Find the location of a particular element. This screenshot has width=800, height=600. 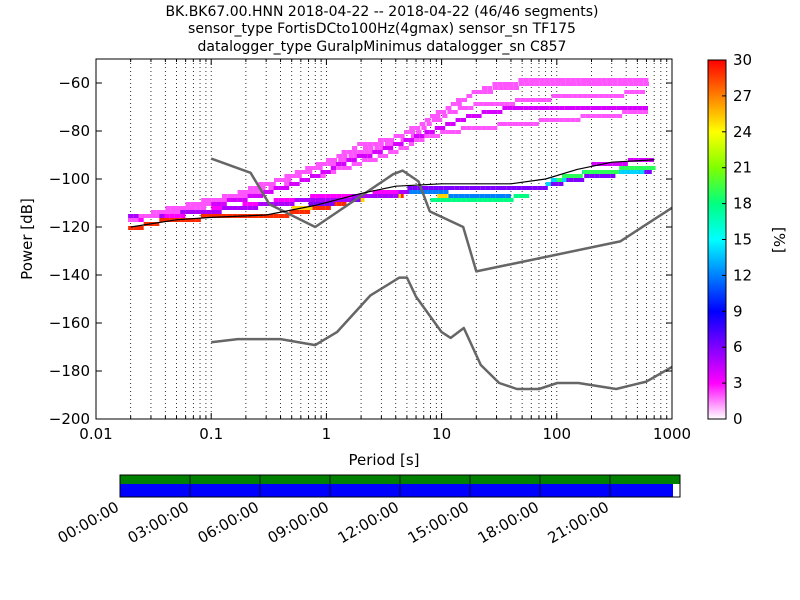

y-tick-label: −60 is located at coordinates (74, 83).